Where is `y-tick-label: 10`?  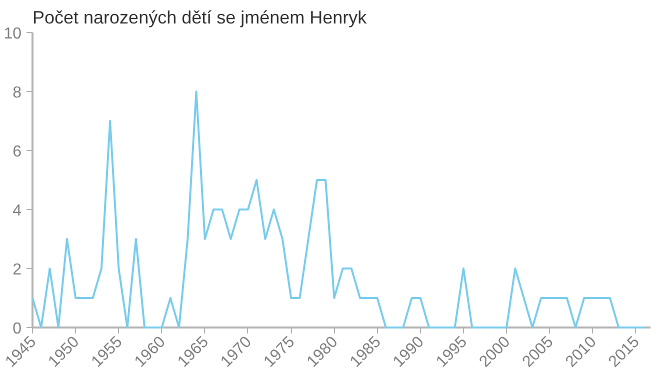
y-tick-label: 10 is located at coordinates (13, 34).